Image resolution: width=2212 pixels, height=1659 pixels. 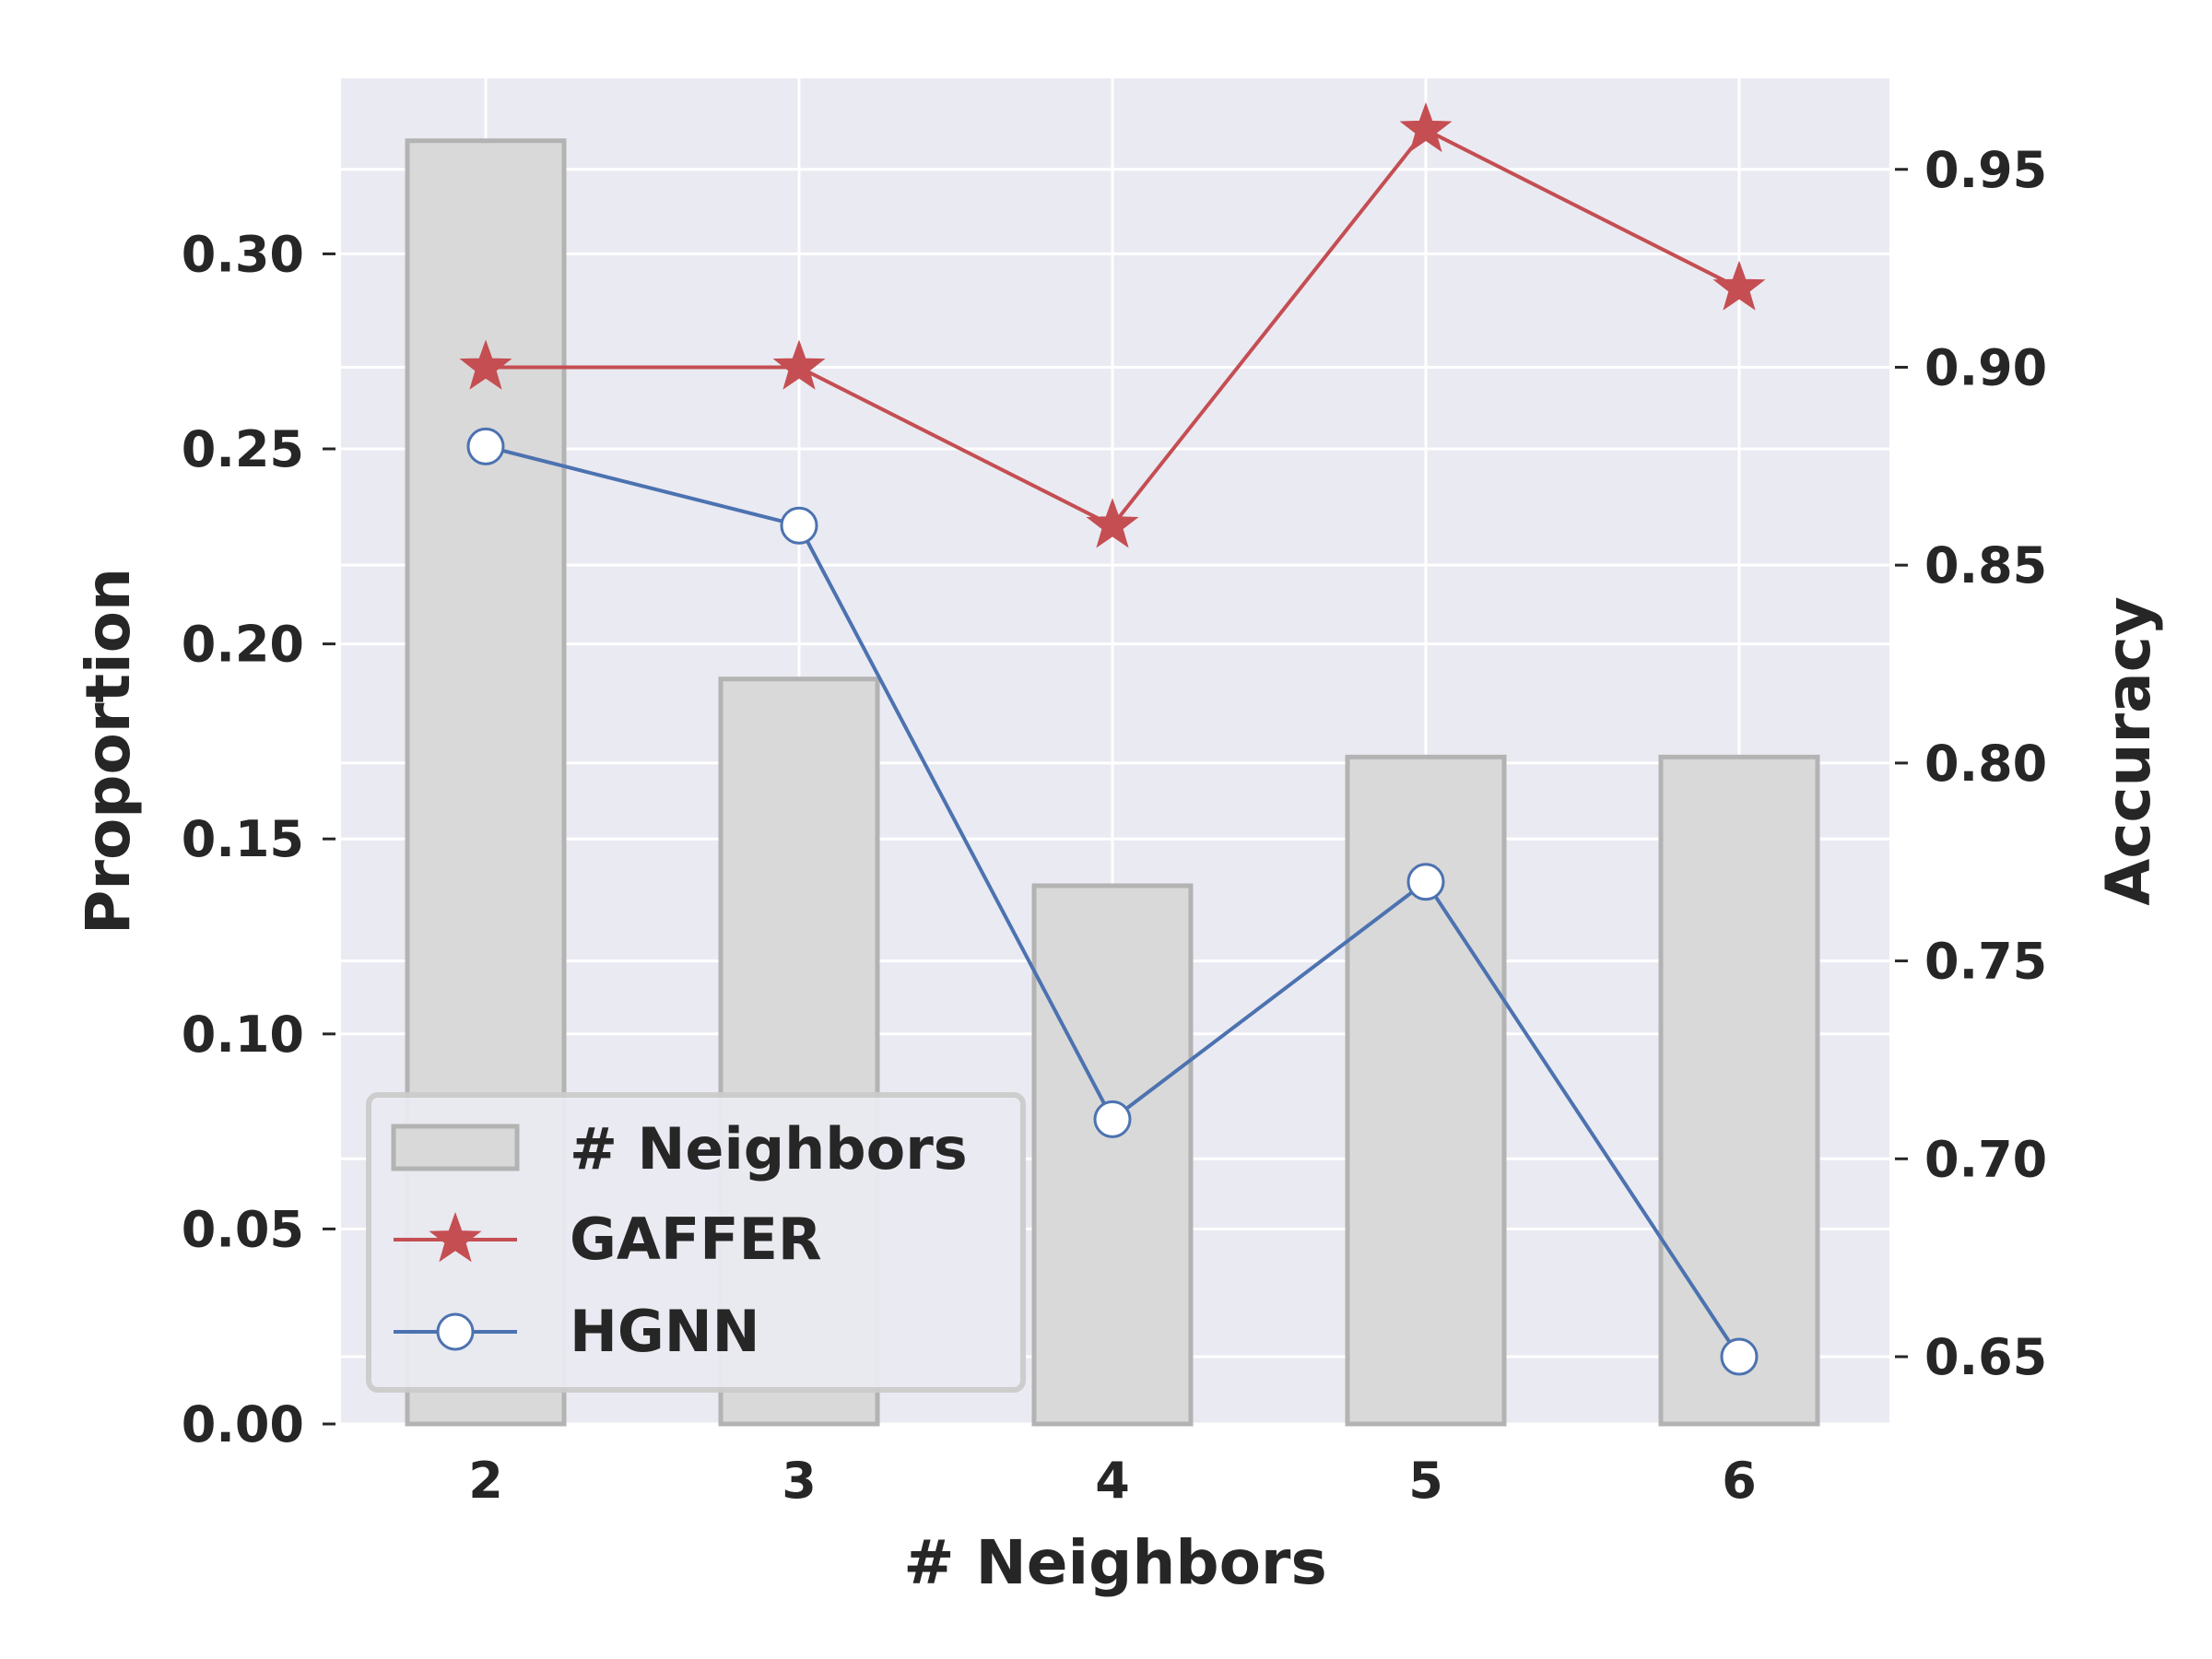 I want to click on right-y-tick-label: 0.90, so click(x=1985, y=367).